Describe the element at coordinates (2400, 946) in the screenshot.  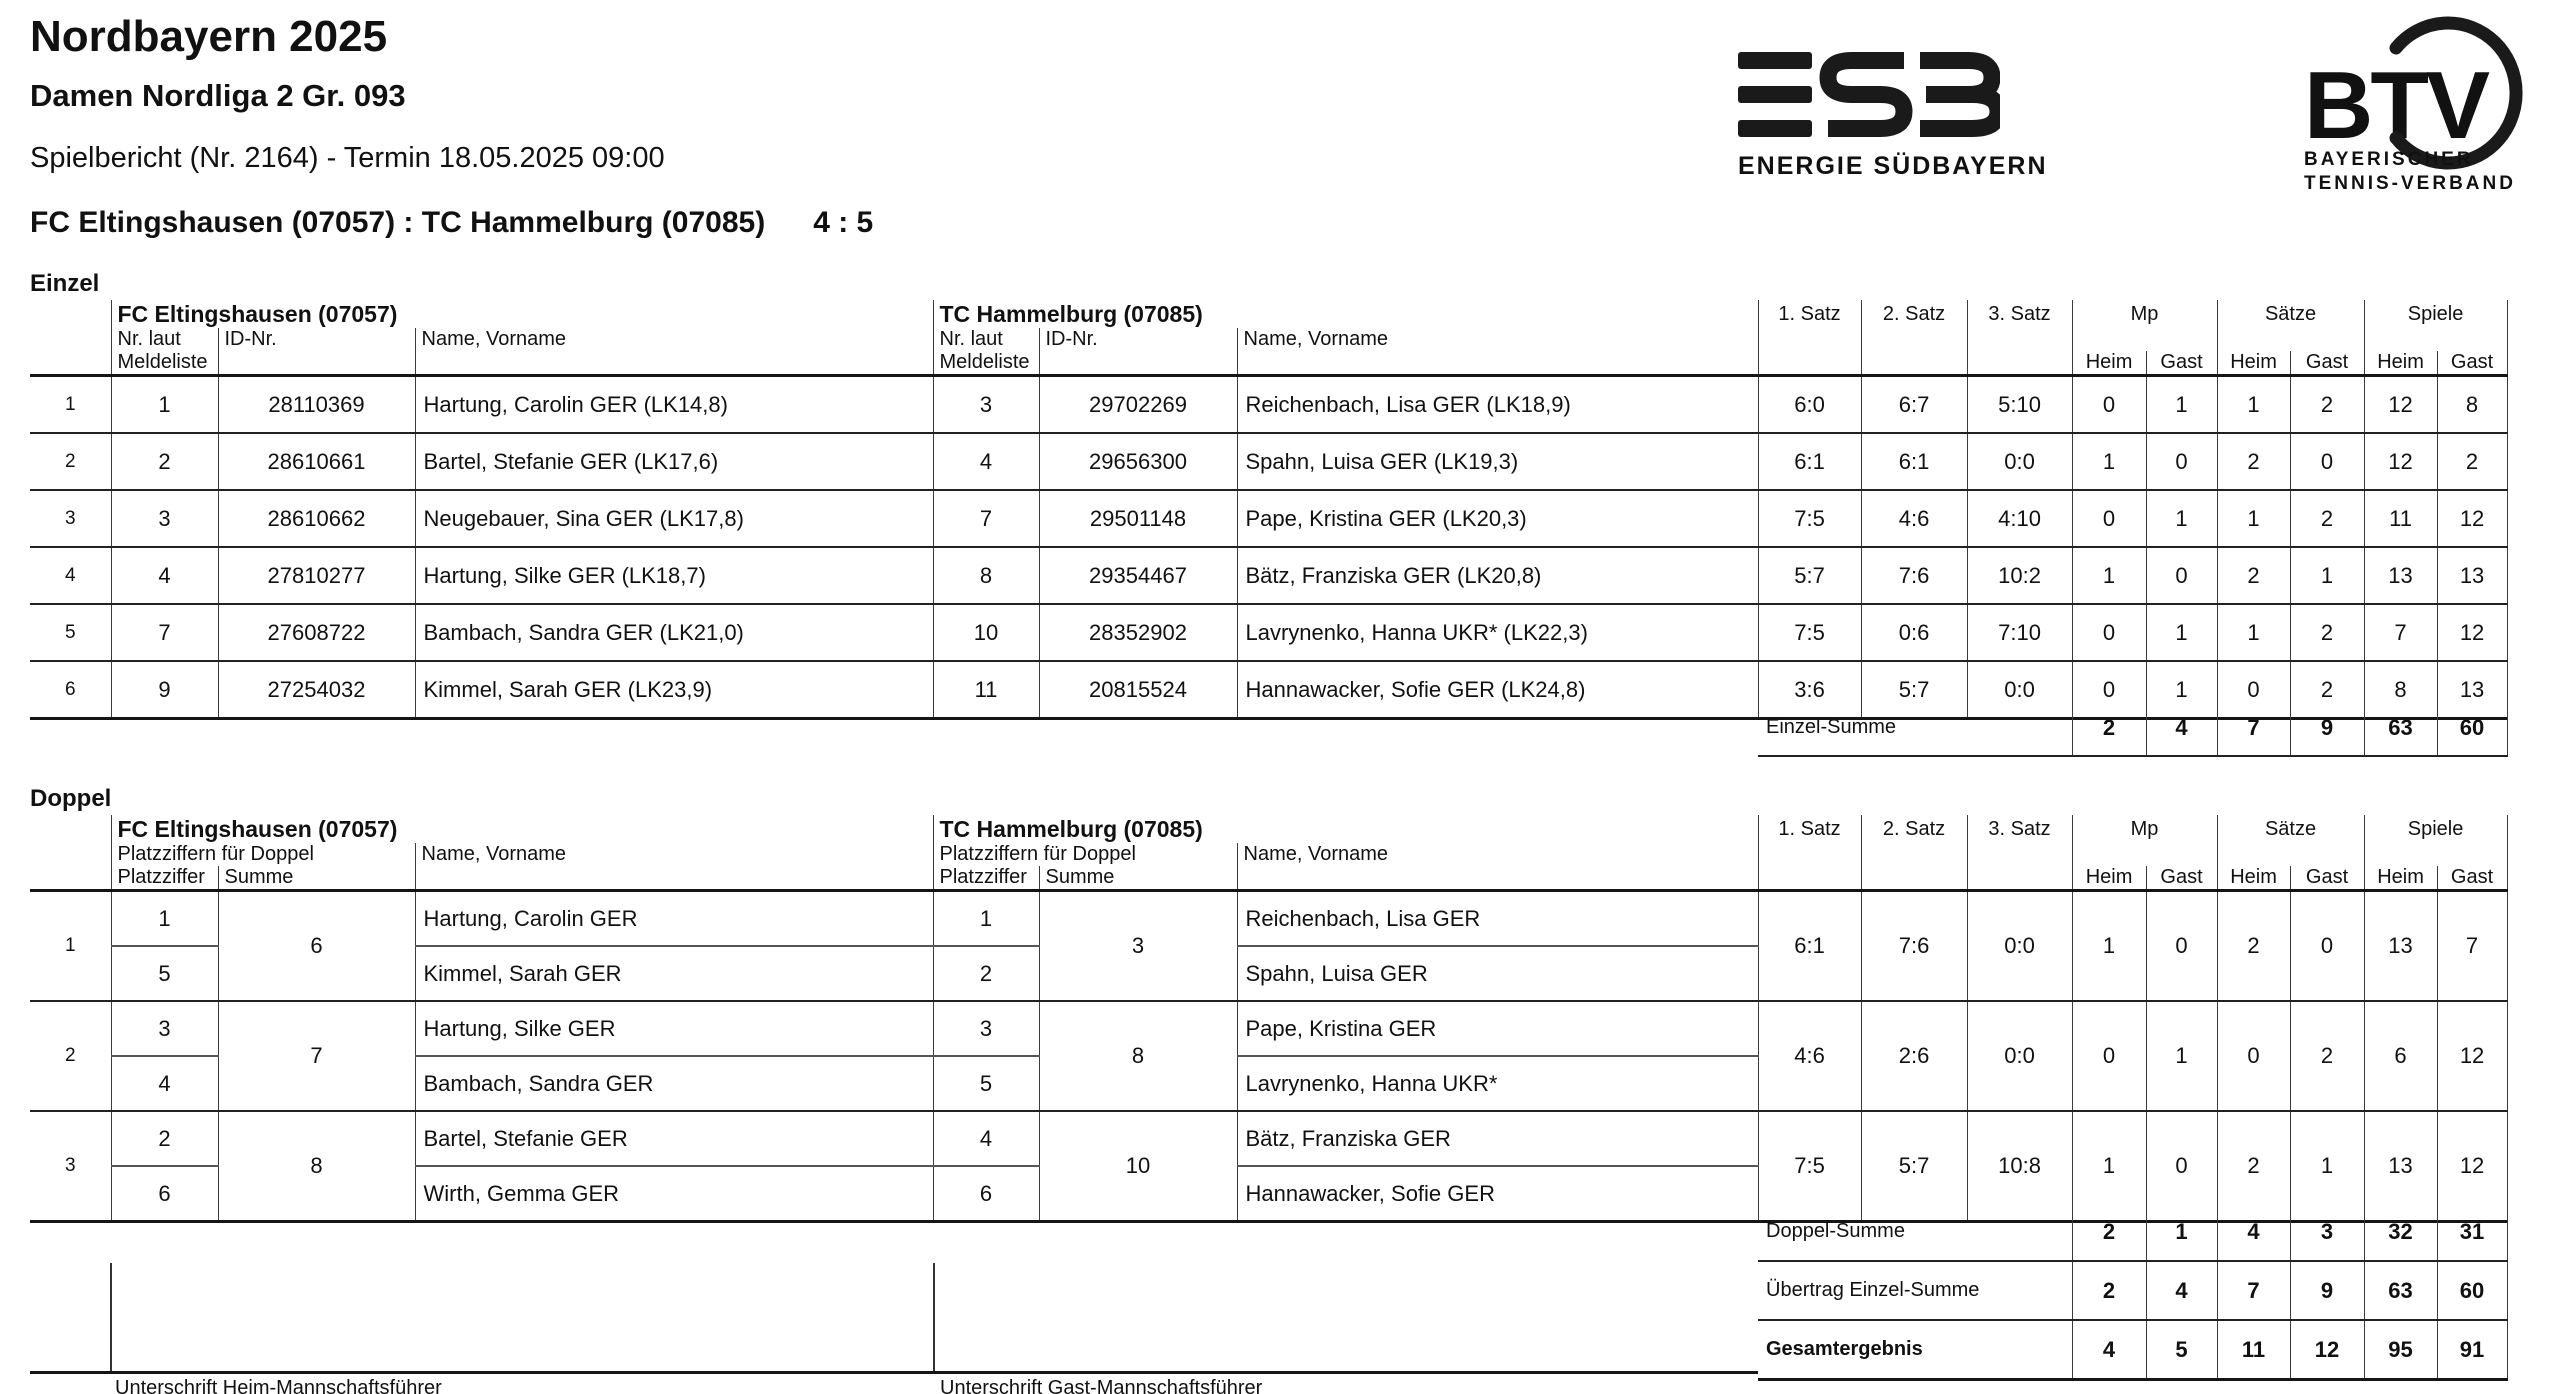
I see `spiele-heim: 13` at that location.